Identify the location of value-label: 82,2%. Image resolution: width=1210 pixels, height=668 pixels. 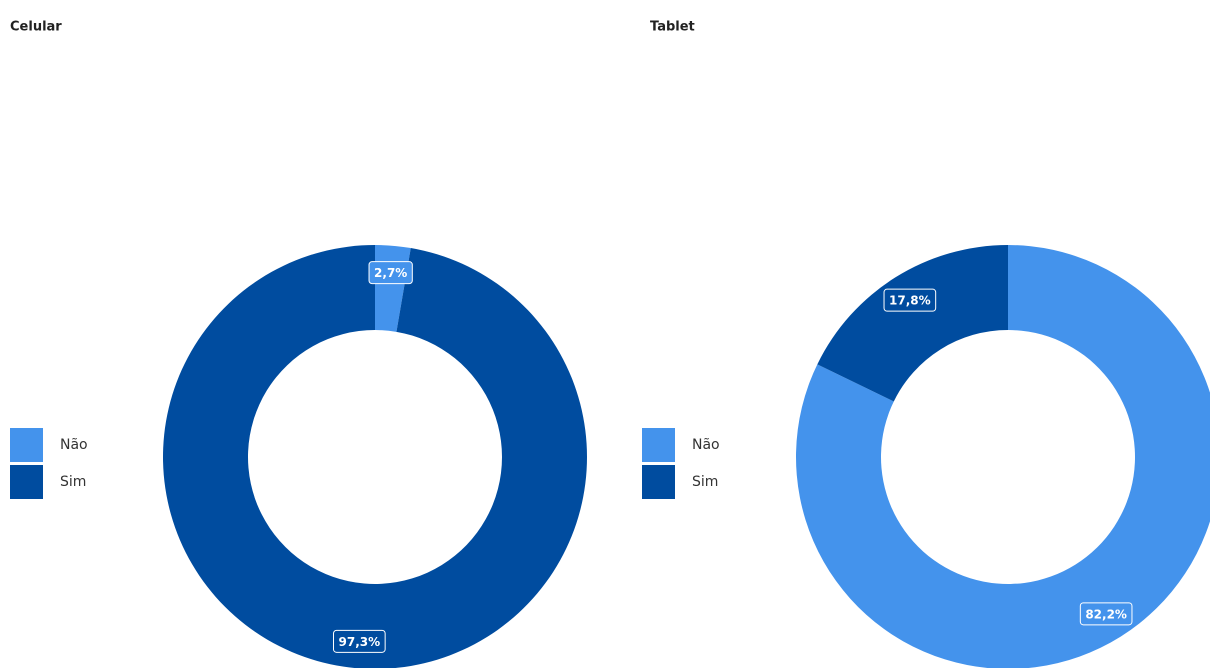
(1106, 614).